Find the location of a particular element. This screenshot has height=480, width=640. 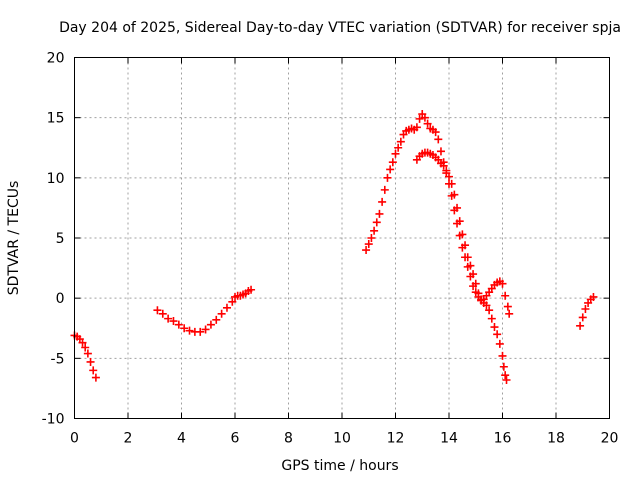

x-axis-label: GPS time / hours is located at coordinates (339, 466).